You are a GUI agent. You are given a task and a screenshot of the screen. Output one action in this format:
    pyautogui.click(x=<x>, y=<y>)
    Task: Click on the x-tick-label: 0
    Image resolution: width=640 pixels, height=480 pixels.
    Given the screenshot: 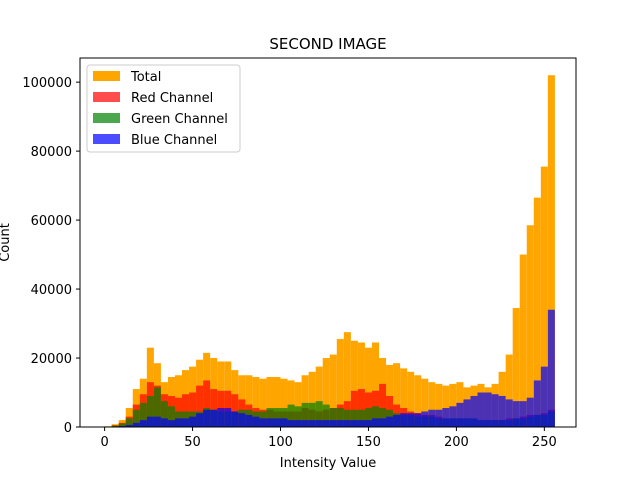 What is the action you would take?
    pyautogui.click(x=104, y=442)
    